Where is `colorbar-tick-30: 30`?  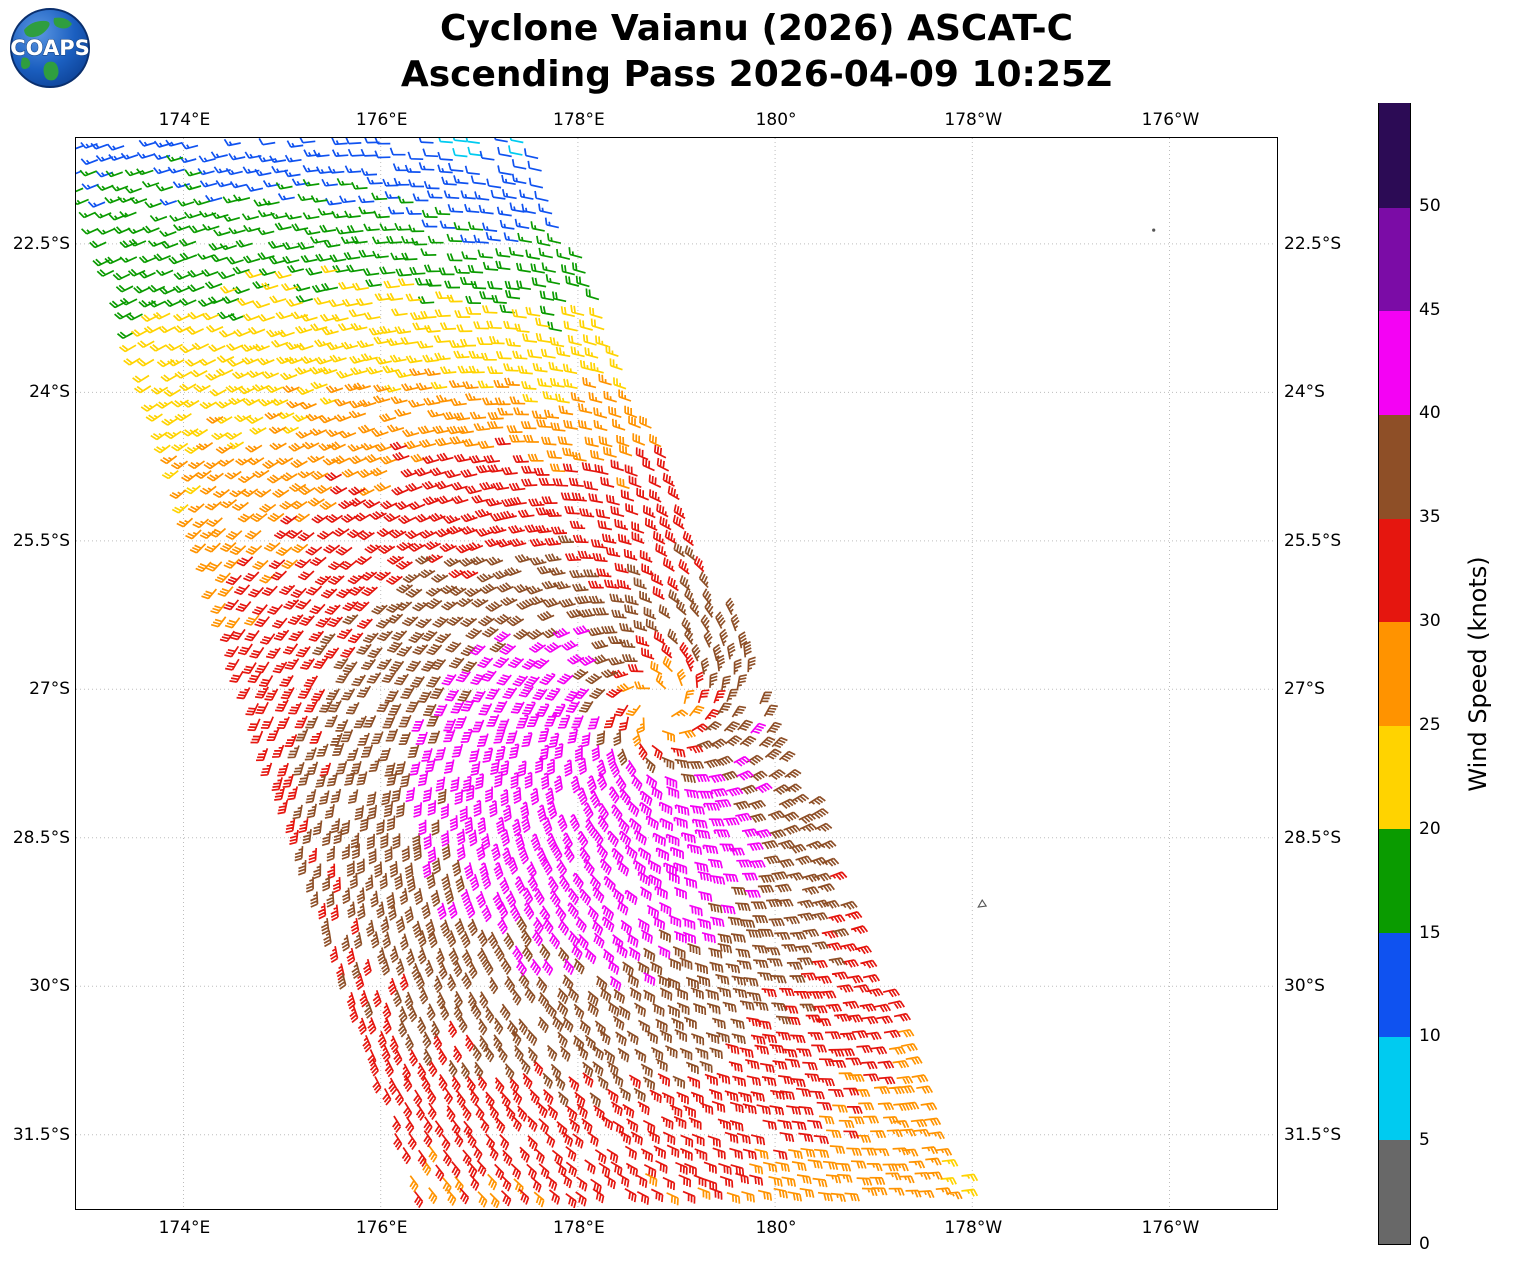
colorbar-tick-30: 30 is located at coordinates (1430, 621).